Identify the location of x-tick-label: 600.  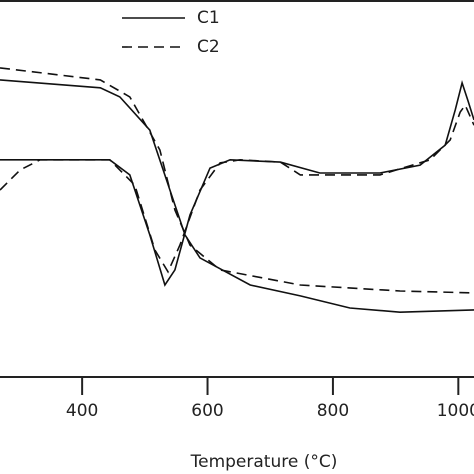
(207, 411).